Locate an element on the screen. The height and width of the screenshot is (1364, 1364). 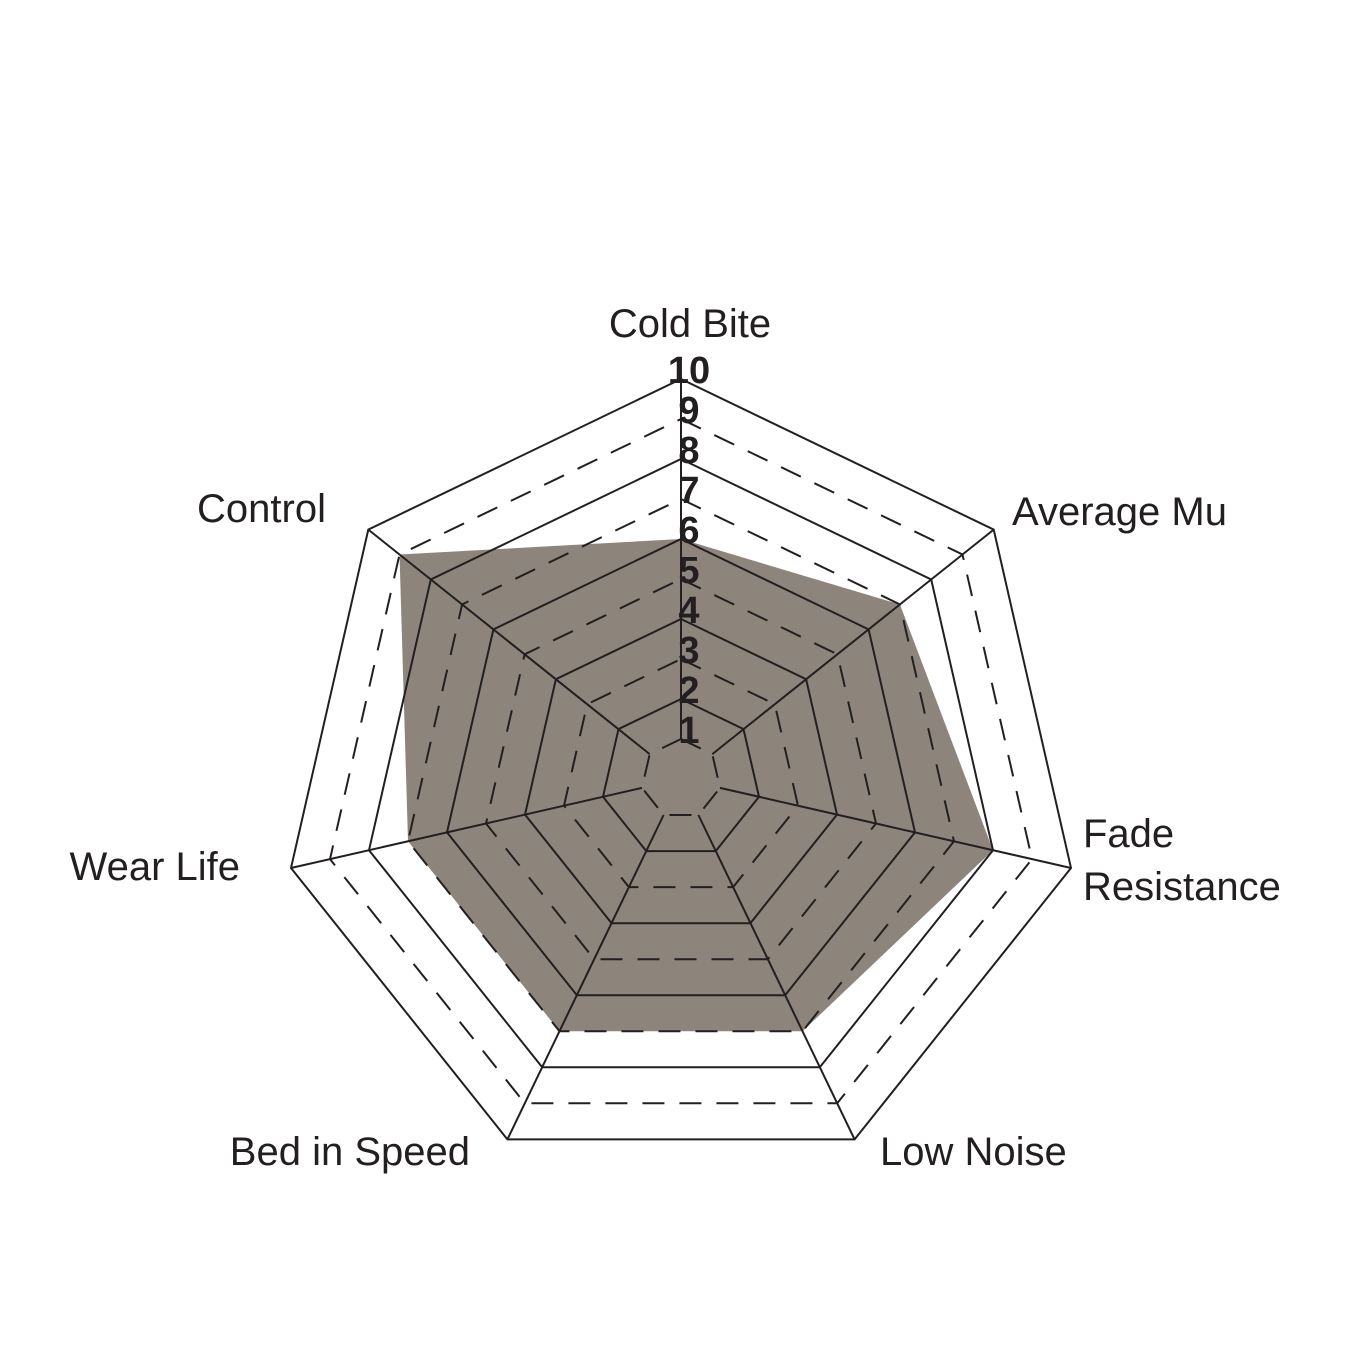
tick-label-2: 2 is located at coordinates (688, 691).